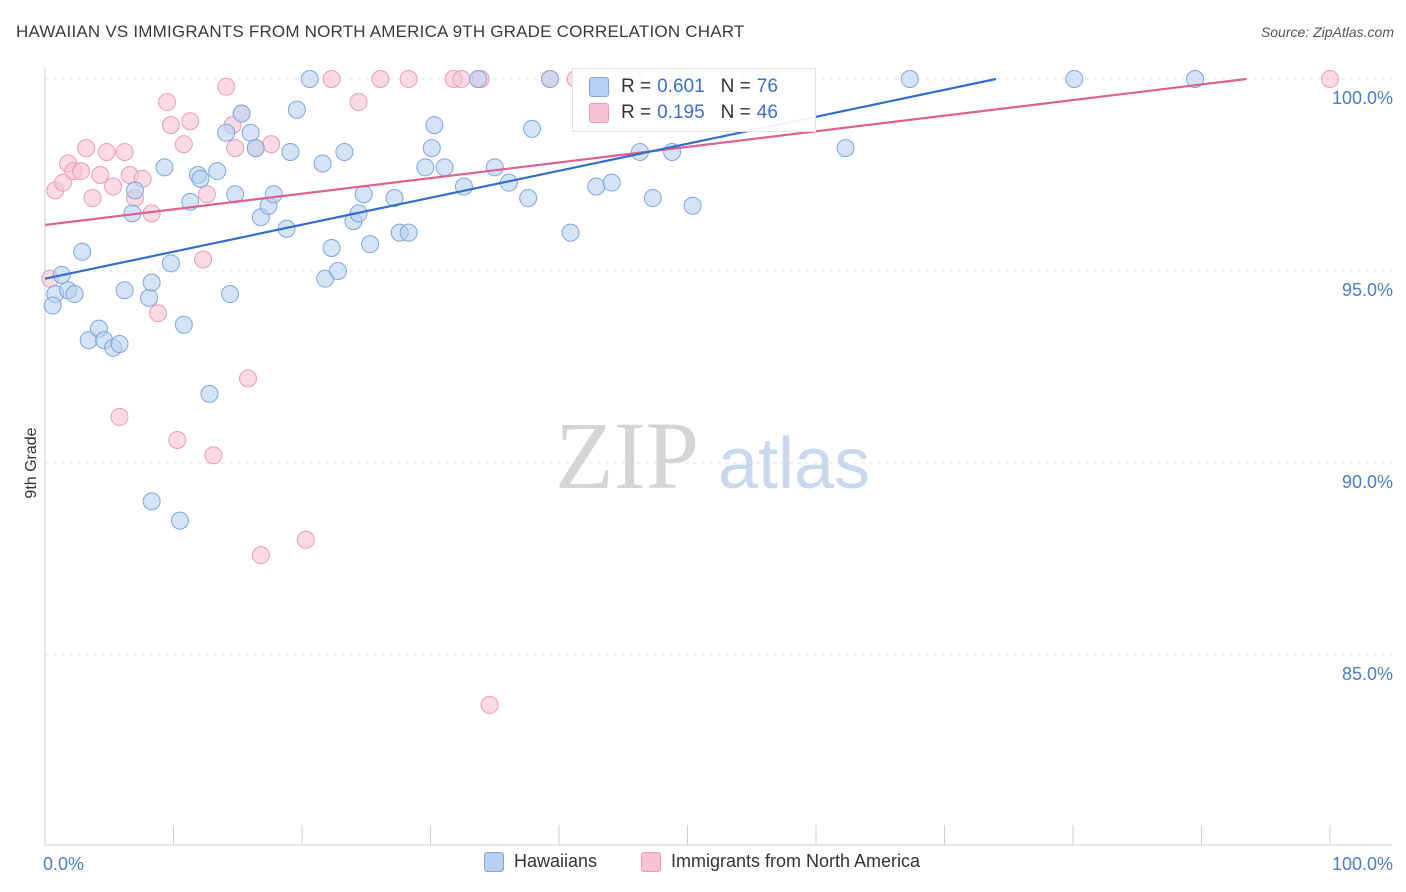 The width and height of the screenshot is (1406, 892). I want to click on bottom-legend-swatch-hawaiians, so click(494, 861).